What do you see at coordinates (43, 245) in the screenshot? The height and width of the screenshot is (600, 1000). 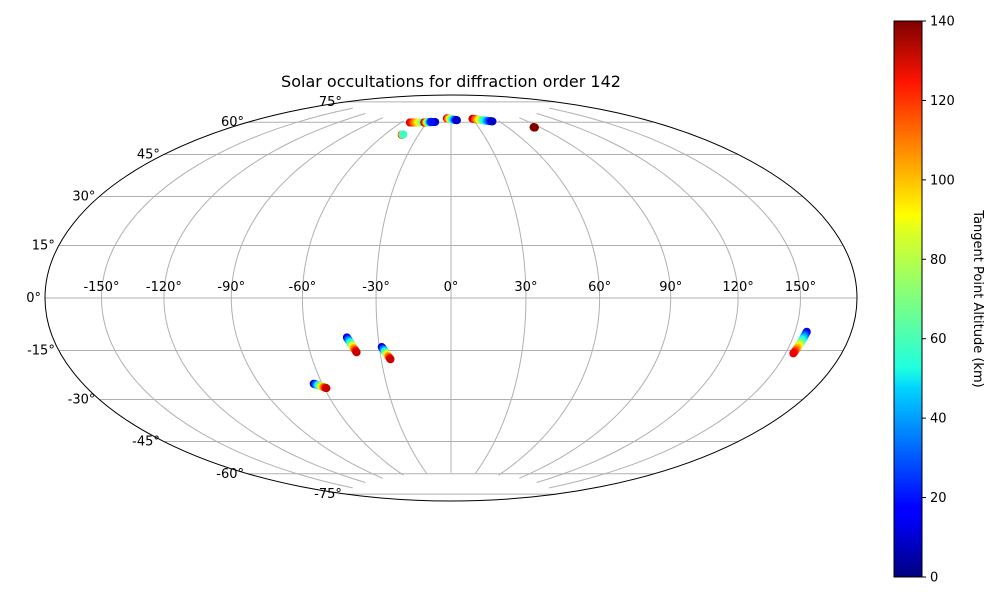 I see `lat-tick-label: 15°` at bounding box center [43, 245].